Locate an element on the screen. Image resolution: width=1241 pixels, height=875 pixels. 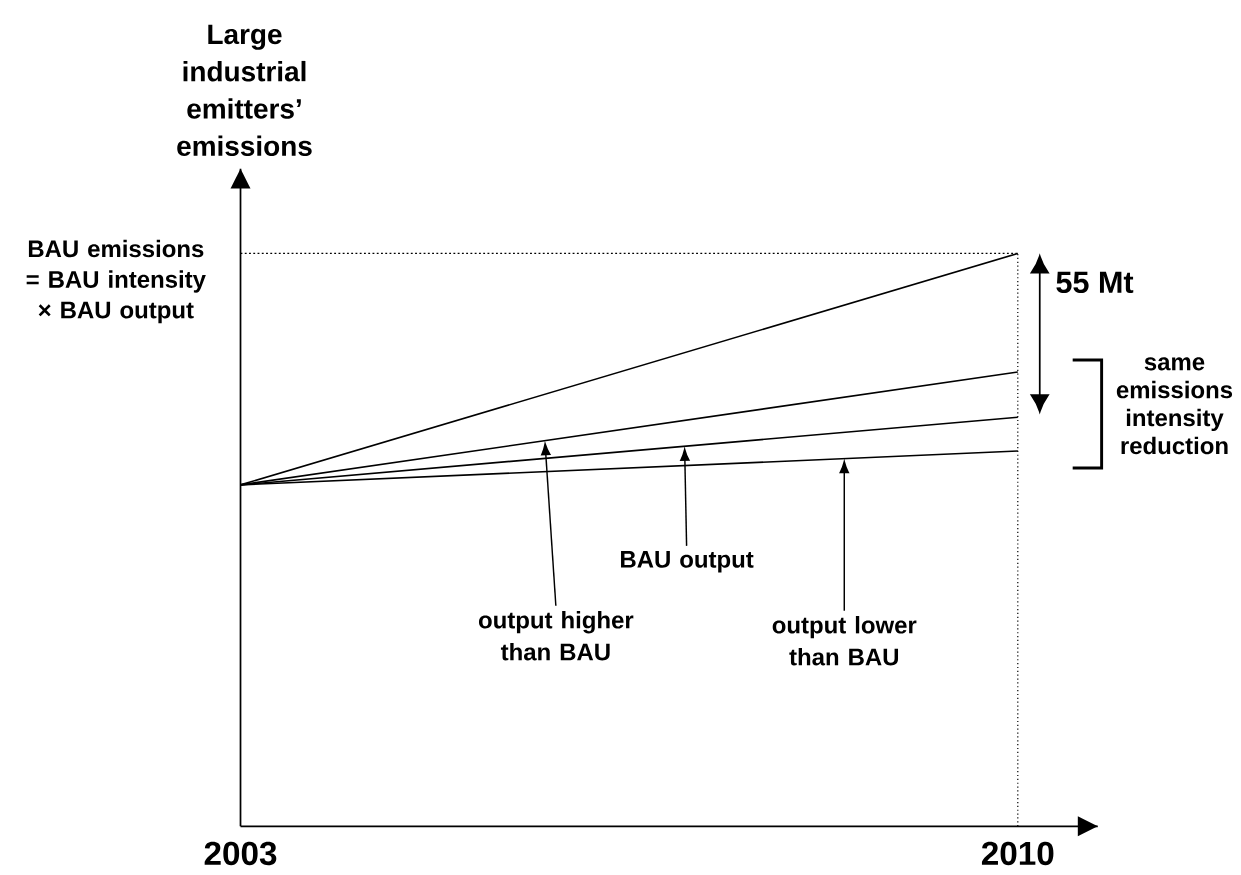
x-tick-label: 2010 is located at coordinates (1017, 853).